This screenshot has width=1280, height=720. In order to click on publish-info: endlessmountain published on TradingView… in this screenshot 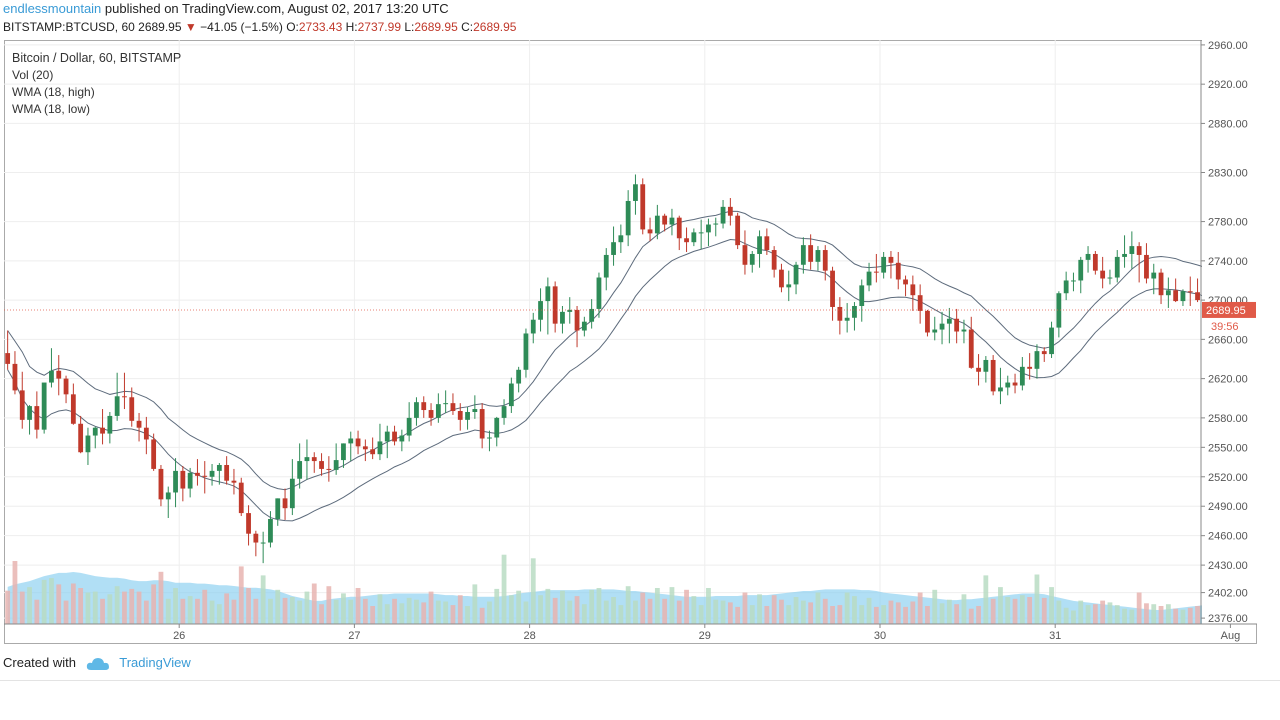, I will do `click(226, 9)`.